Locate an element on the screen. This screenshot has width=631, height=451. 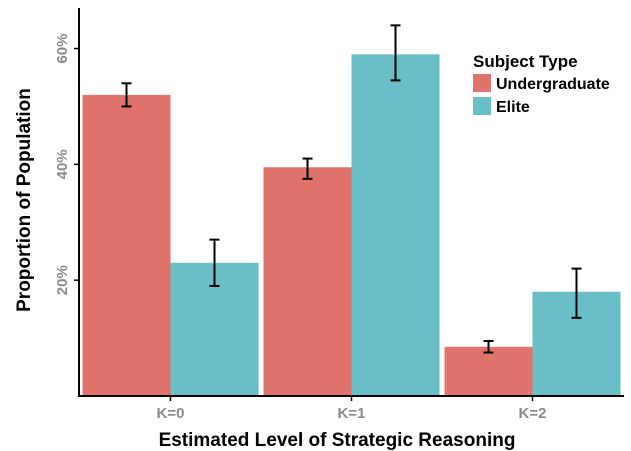
bar-elite is located at coordinates (395, 225).